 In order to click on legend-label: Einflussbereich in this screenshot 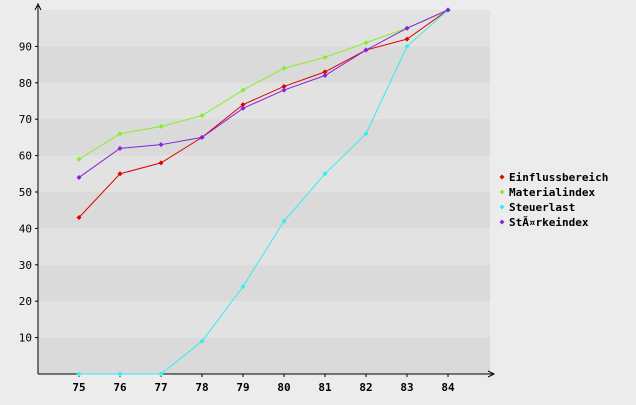, I will do `click(558, 177)`.